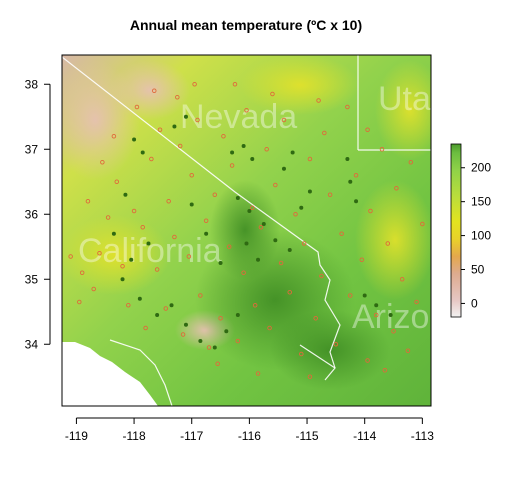 The height and width of the screenshot is (477, 516). I want to click on y-tick-label: 38, so click(32, 84).